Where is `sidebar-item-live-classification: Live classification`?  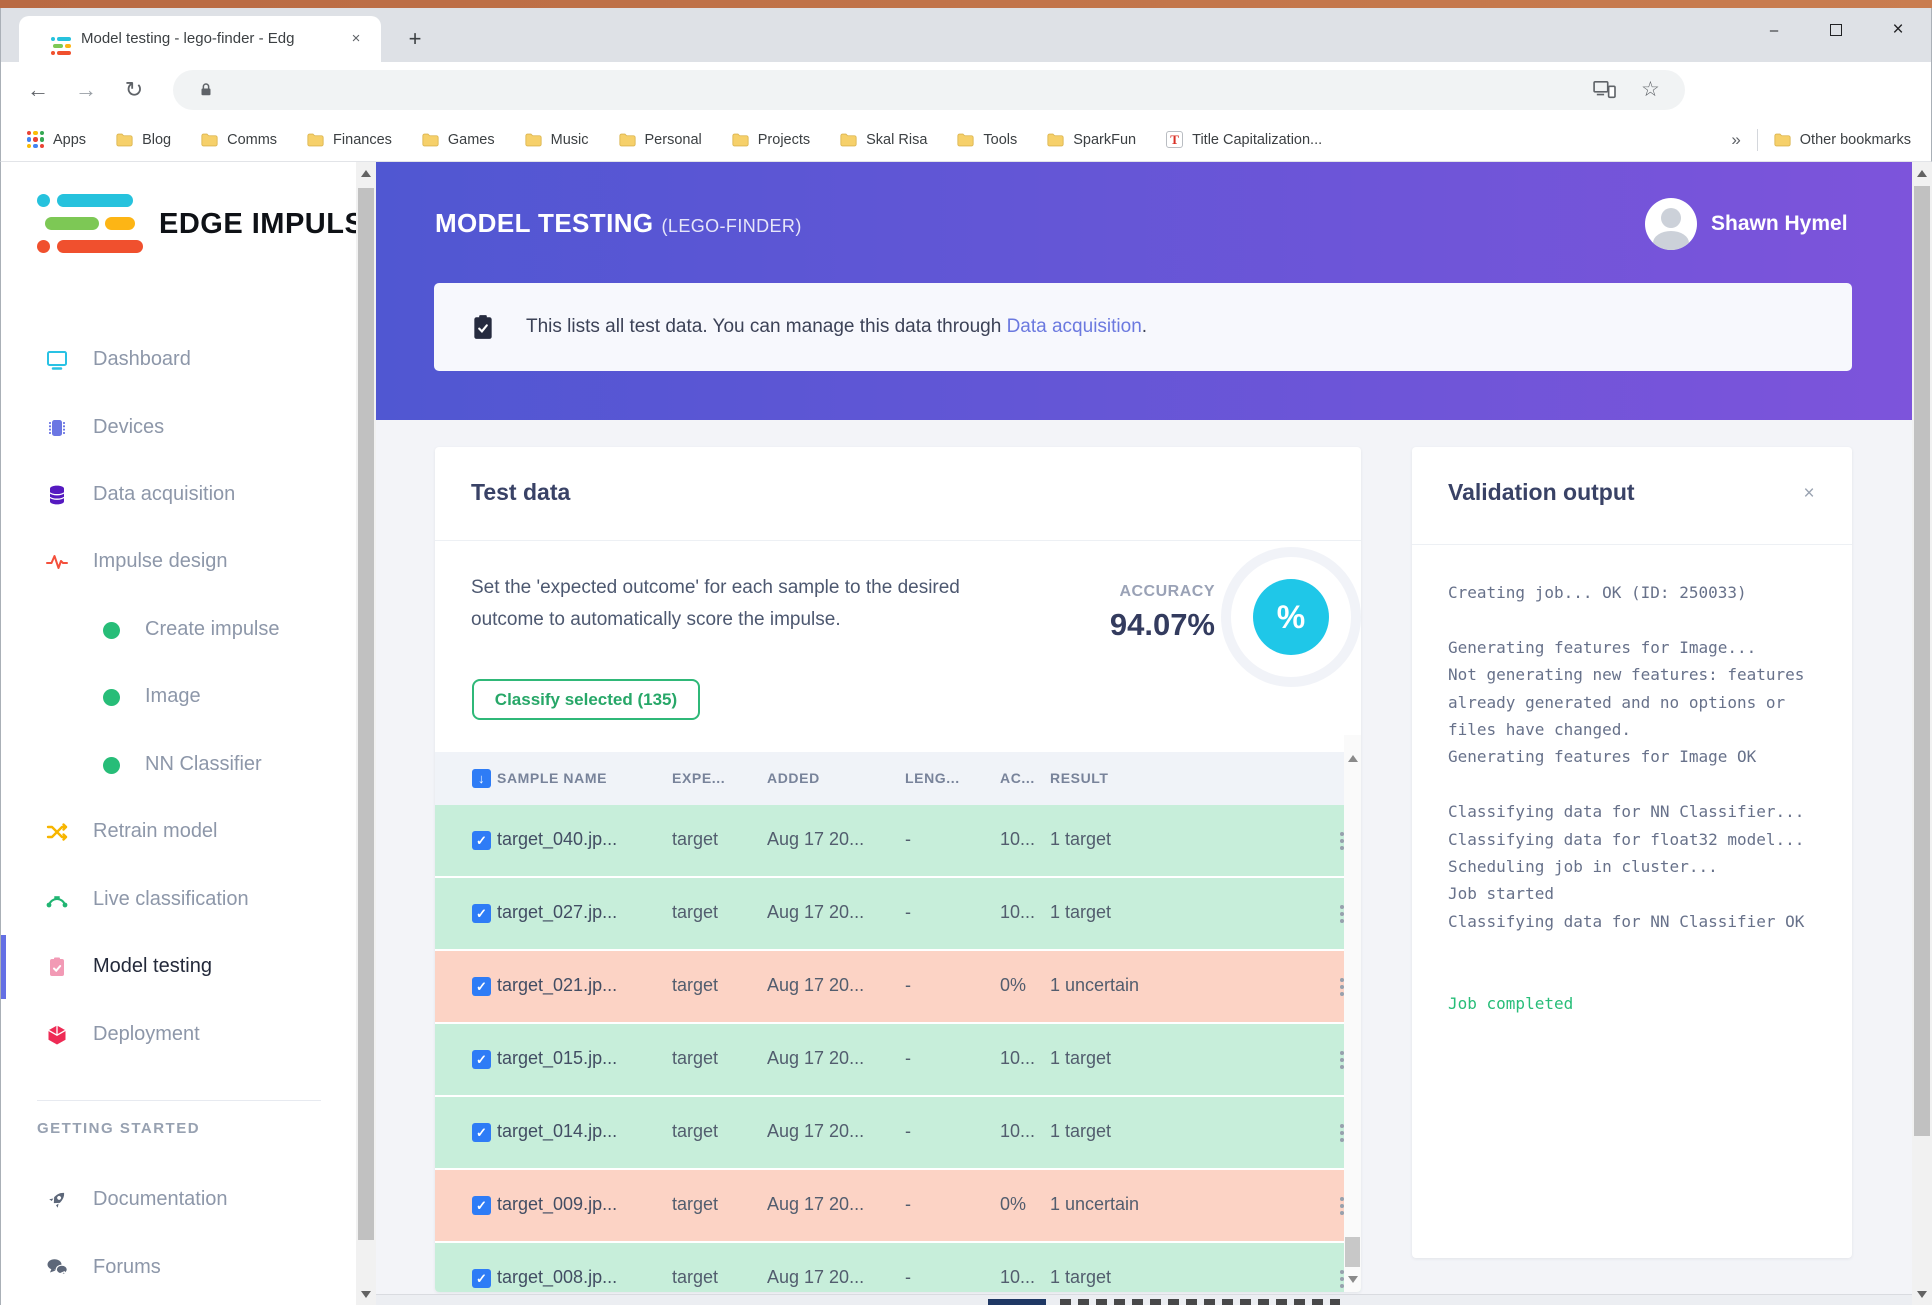
sidebar-item-live-classification: Live classification is located at coordinates (178, 900).